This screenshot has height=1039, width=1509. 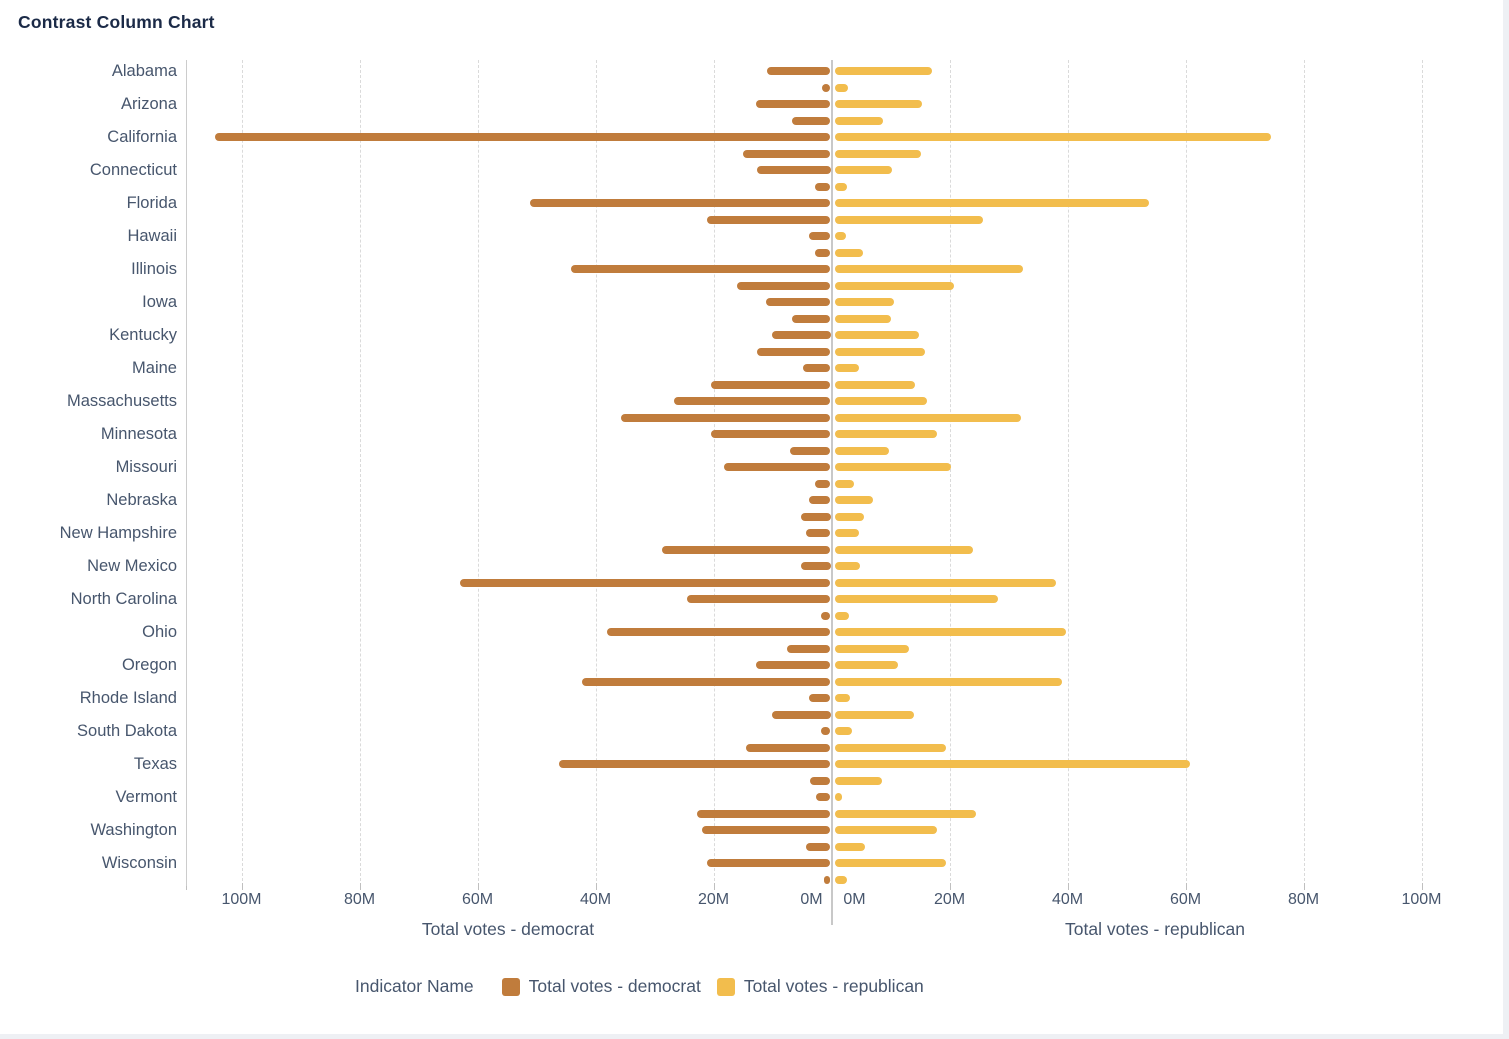 I want to click on bar-democrat-south-carolina, so click(x=801, y=714).